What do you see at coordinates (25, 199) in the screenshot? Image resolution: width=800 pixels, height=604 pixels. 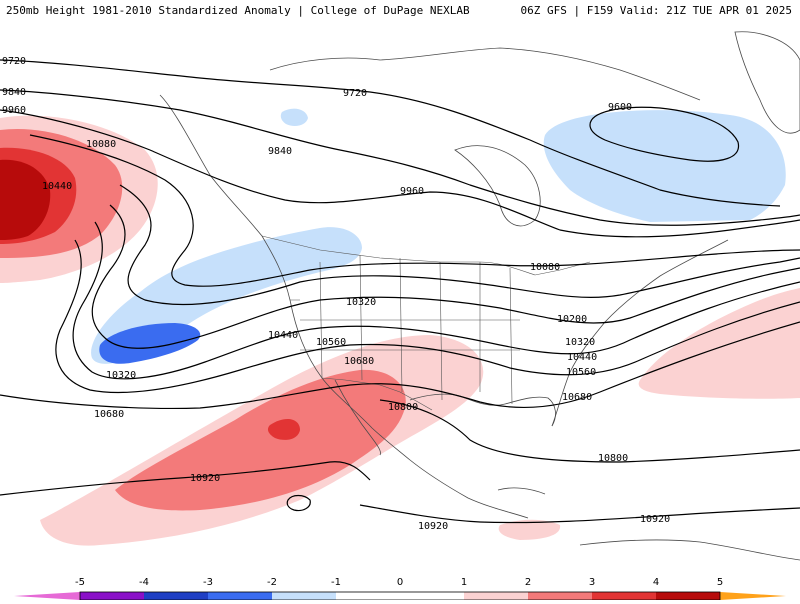 I see `anomaly-pos4-gulf-alaska` at bounding box center [25, 199].